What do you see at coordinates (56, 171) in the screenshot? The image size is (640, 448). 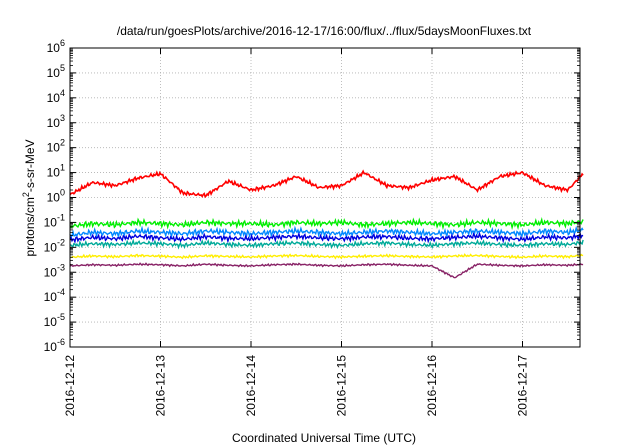 I see `y-tick-label: 10¹` at bounding box center [56, 171].